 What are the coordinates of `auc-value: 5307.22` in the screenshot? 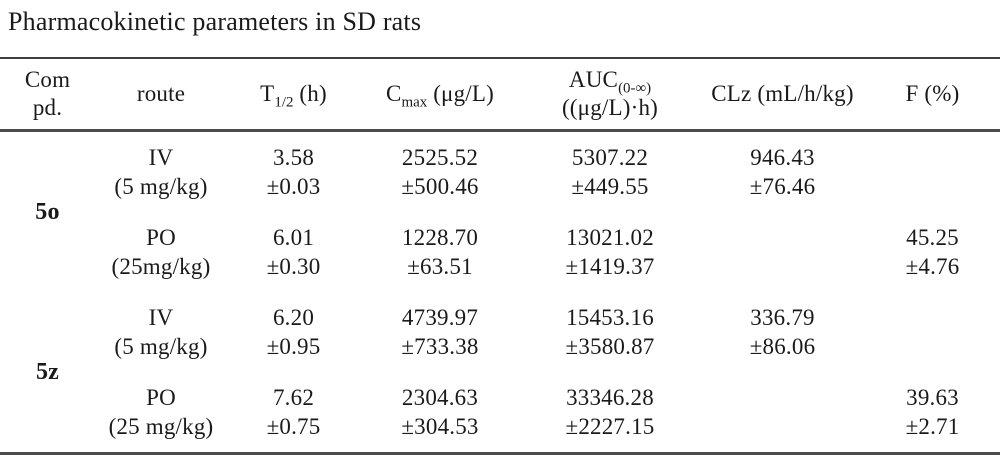 It's located at (610, 157).